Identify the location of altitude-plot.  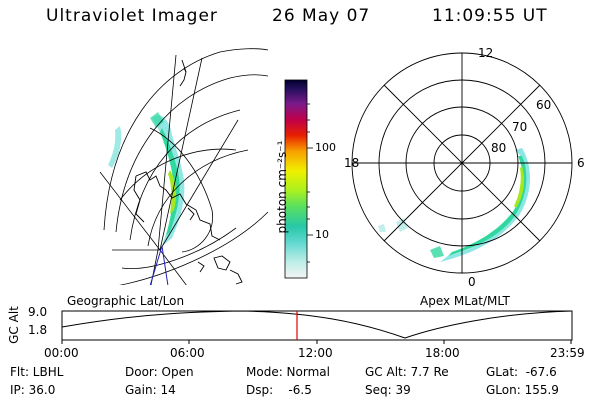
(317, 327).